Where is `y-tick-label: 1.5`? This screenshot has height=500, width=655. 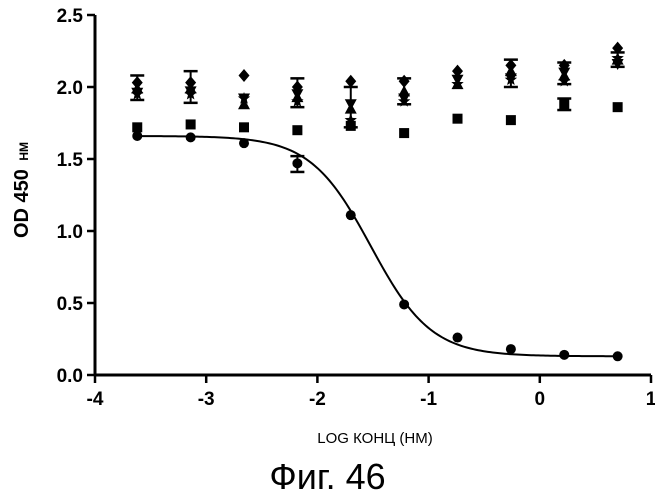
y-tick-label: 1.5 is located at coordinates (70, 160).